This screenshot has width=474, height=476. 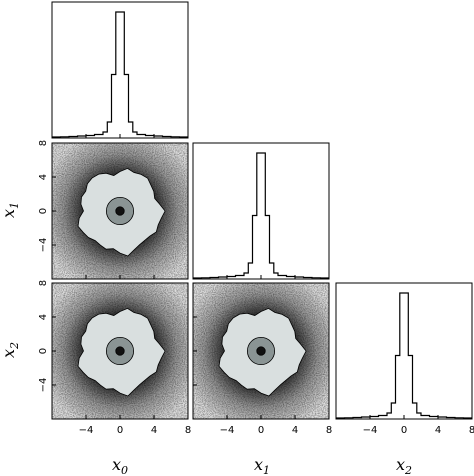 What do you see at coordinates (120, 430) in the screenshot?
I see `xtick-label-0-1: 0` at bounding box center [120, 430].